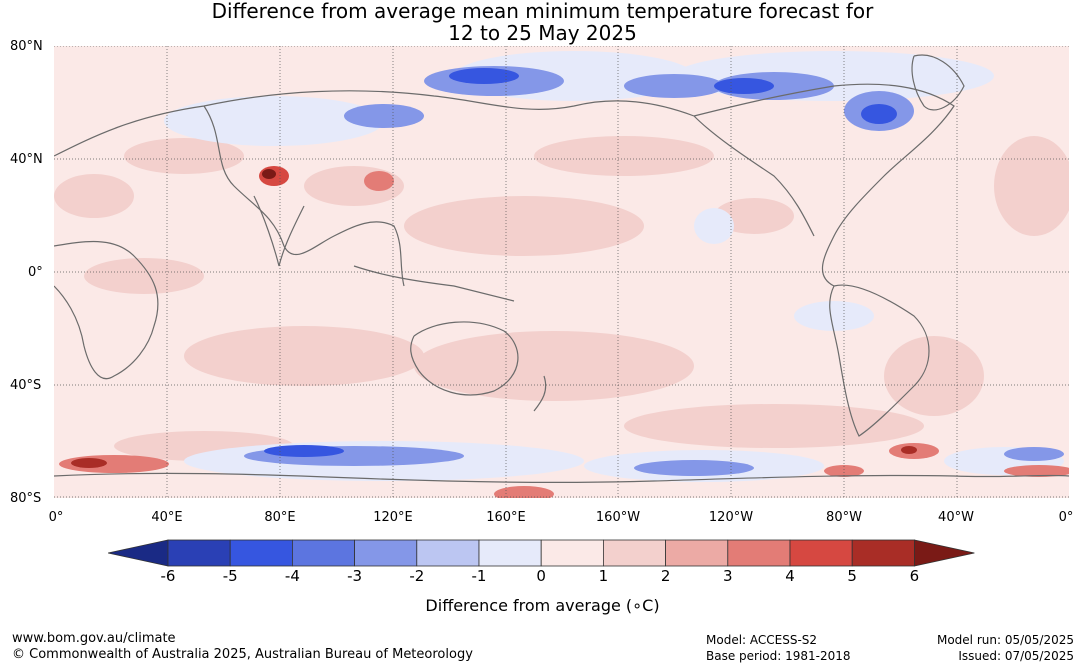 The height and width of the screenshot is (667, 1085). I want to click on colorbar-tick-label: 4, so click(790, 576).